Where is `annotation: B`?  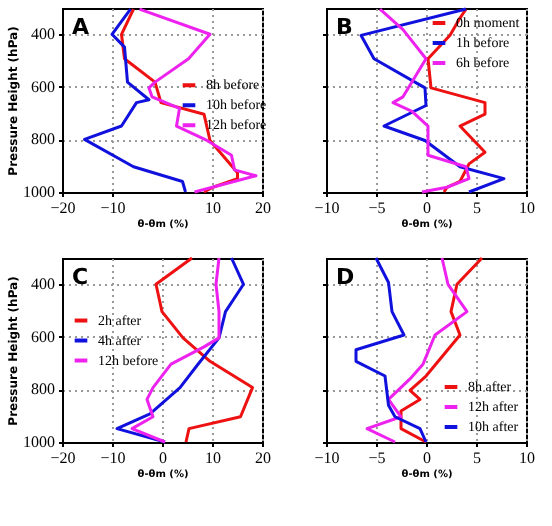
annotation: B is located at coordinates (344, 27).